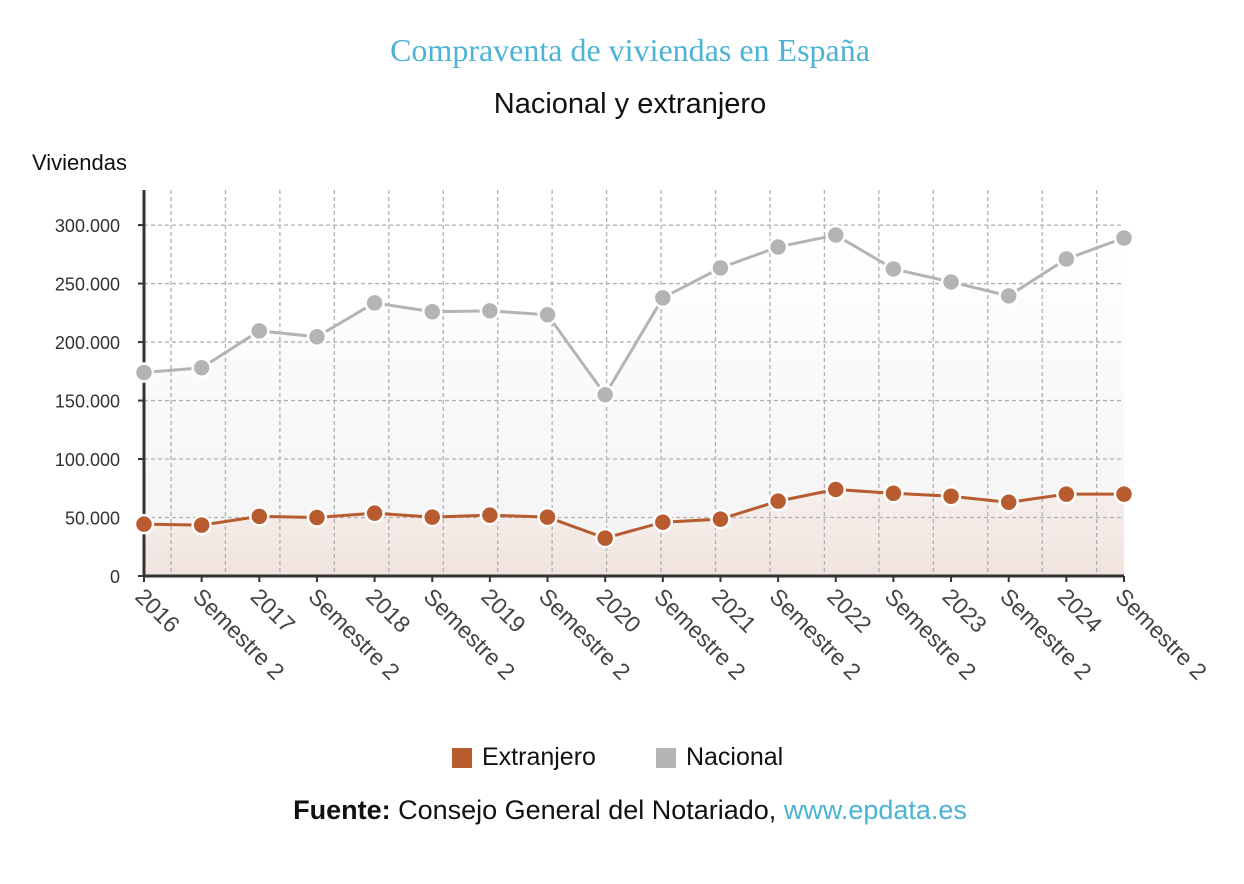 The width and height of the screenshot is (1244, 884). Describe the element at coordinates (157, 610) in the screenshot. I see `x-tick-label: 2016` at that location.